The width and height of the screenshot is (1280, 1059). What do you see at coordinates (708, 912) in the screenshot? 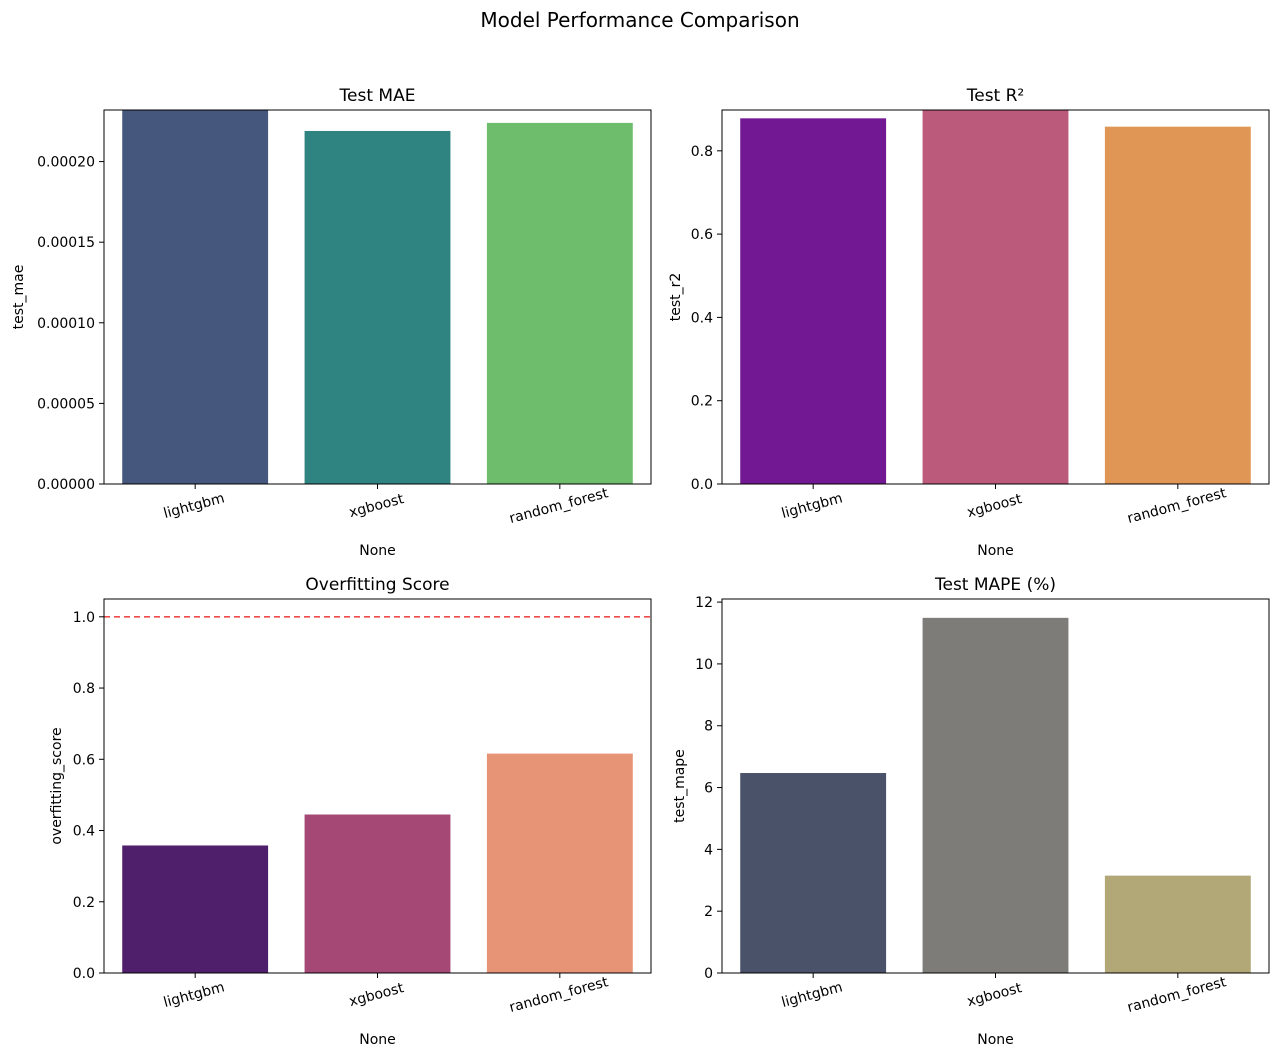
I see `y-tick-label: 2` at bounding box center [708, 912].